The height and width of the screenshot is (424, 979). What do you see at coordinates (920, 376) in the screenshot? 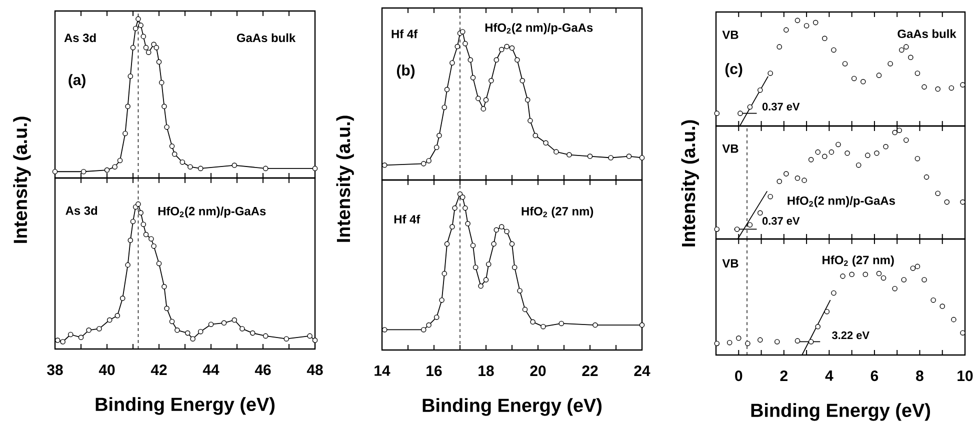
I see `x-tick-label: 8` at bounding box center [920, 376].